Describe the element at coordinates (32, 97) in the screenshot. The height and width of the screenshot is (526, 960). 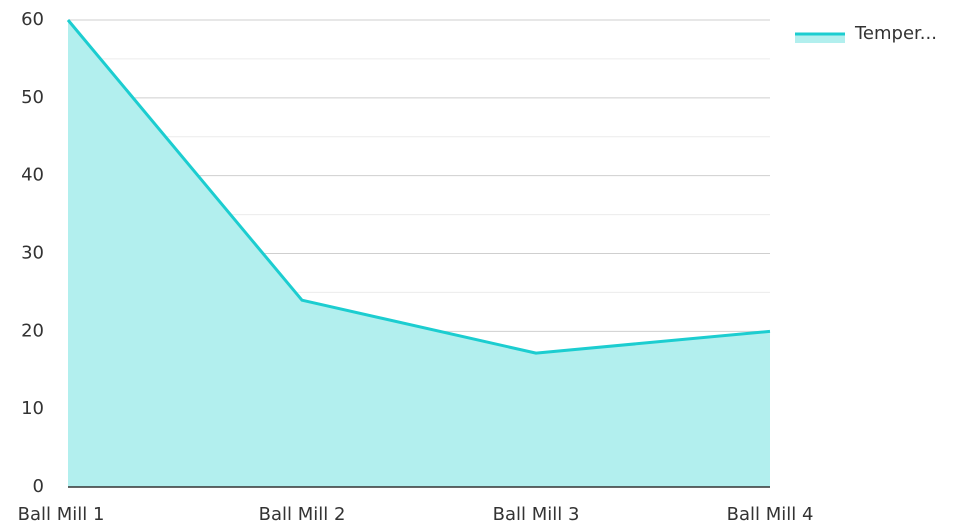
I see `y-tick-label: 50` at that location.